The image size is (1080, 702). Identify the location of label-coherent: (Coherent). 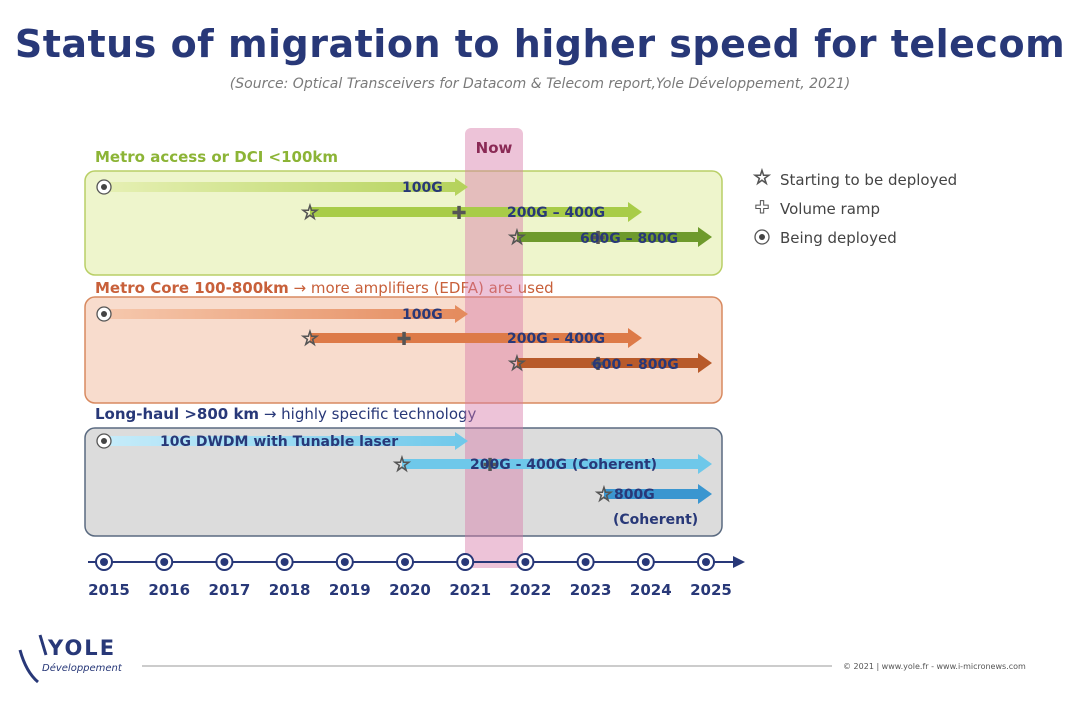
(655, 520).